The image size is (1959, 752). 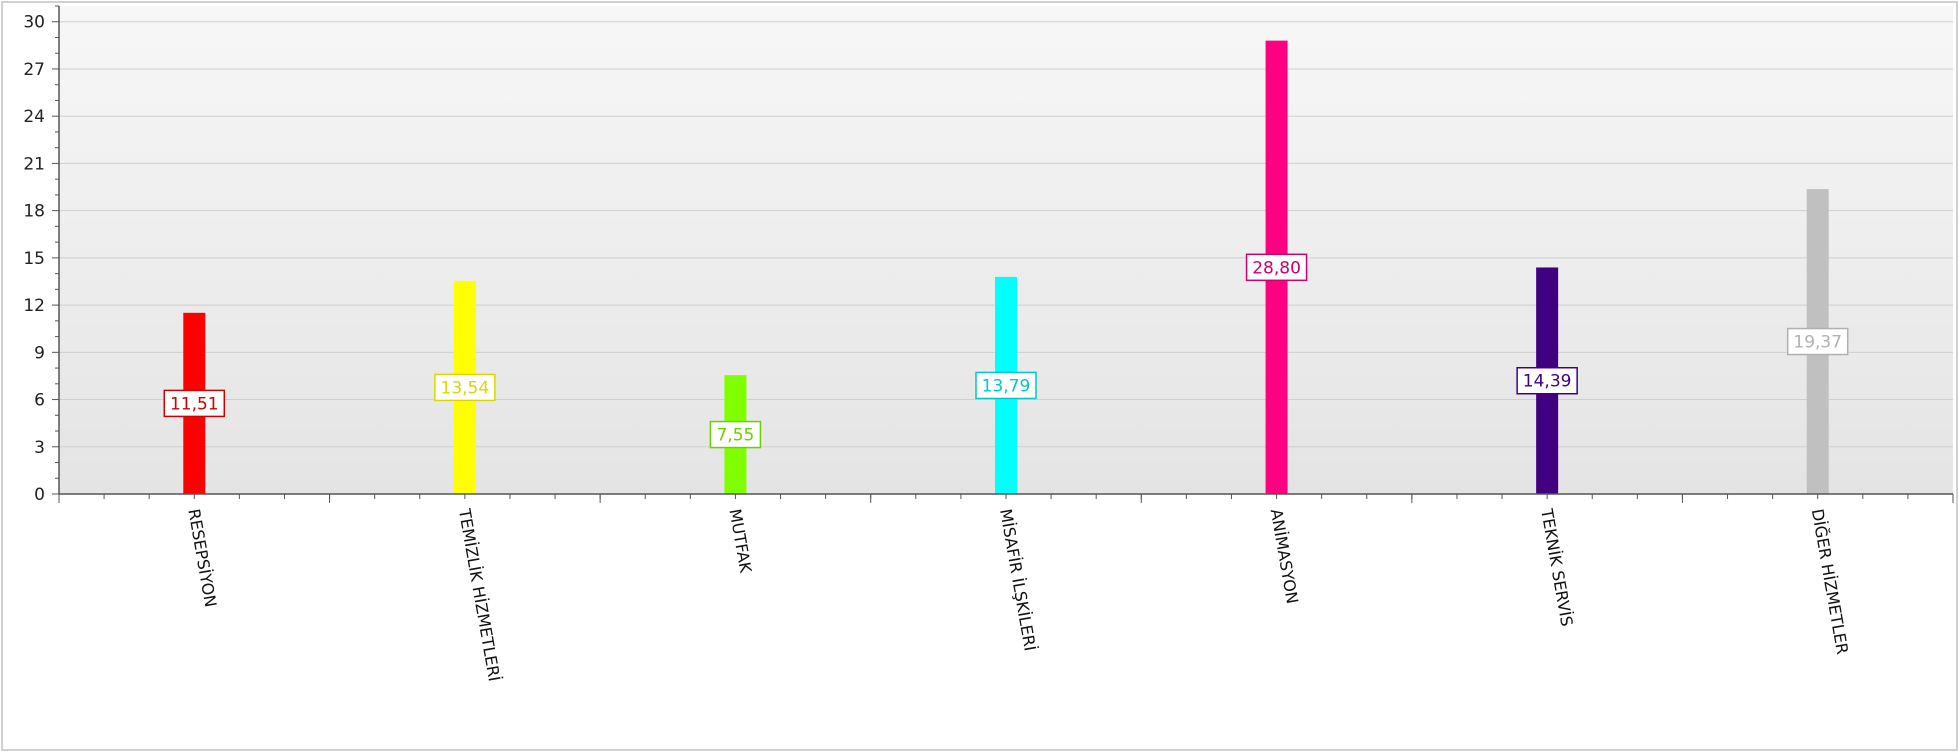 I want to click on data-label: 11,51, so click(x=194, y=404).